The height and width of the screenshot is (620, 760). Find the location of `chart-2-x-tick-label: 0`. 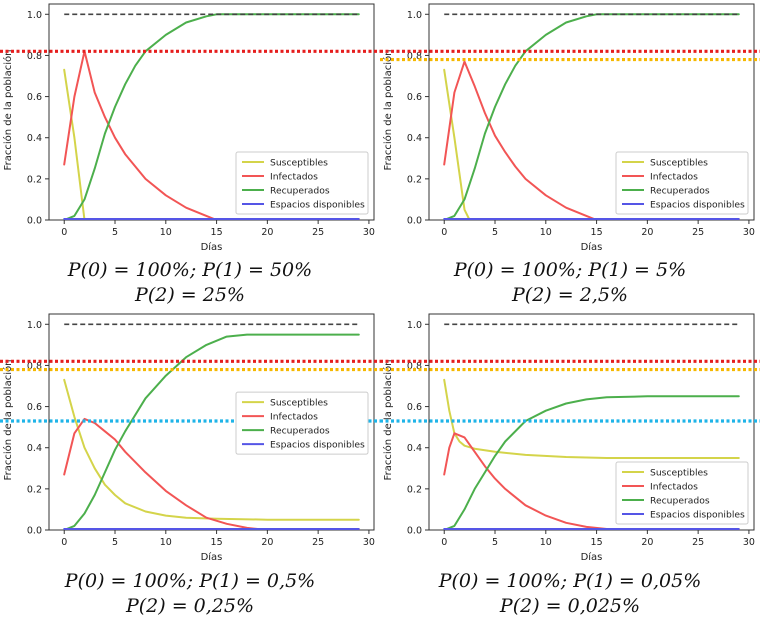

chart-2-x-tick-label: 0 is located at coordinates (444, 232).